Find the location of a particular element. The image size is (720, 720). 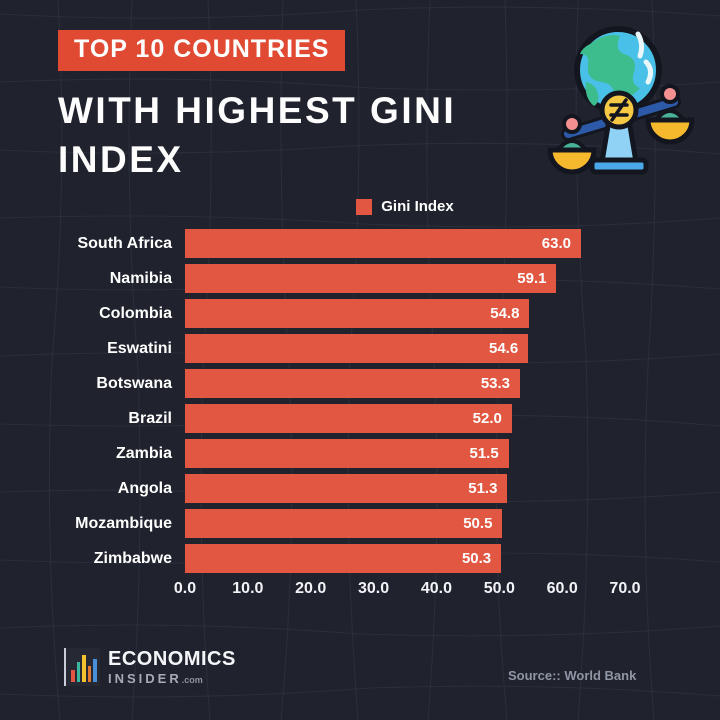

chart-row: Eswatini 54.6 is located at coordinates (312, 348).